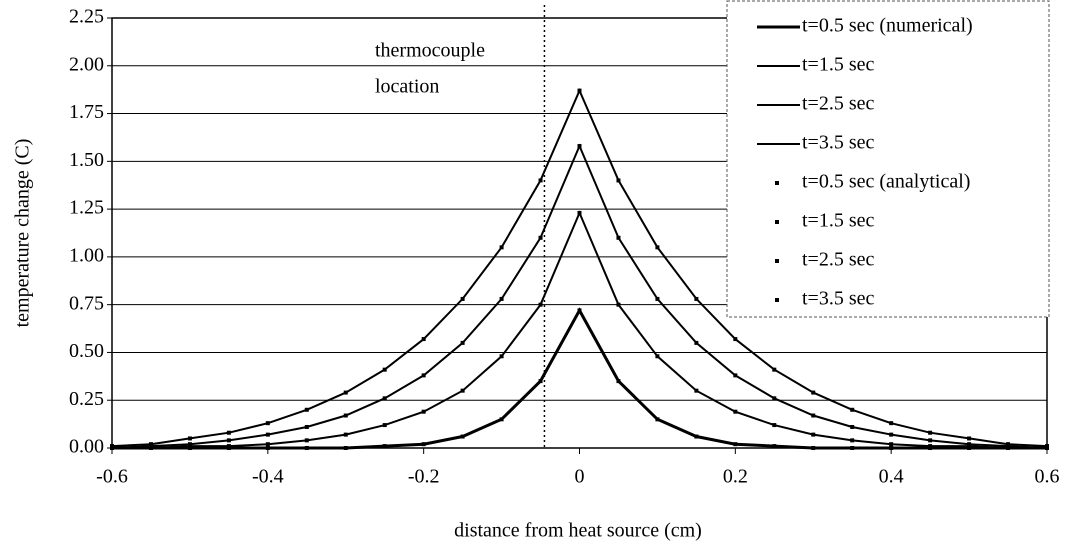 This screenshot has height=548, width=1065. What do you see at coordinates (86, 255) in the screenshot?
I see `y-tick-label: 1.00` at bounding box center [86, 255].